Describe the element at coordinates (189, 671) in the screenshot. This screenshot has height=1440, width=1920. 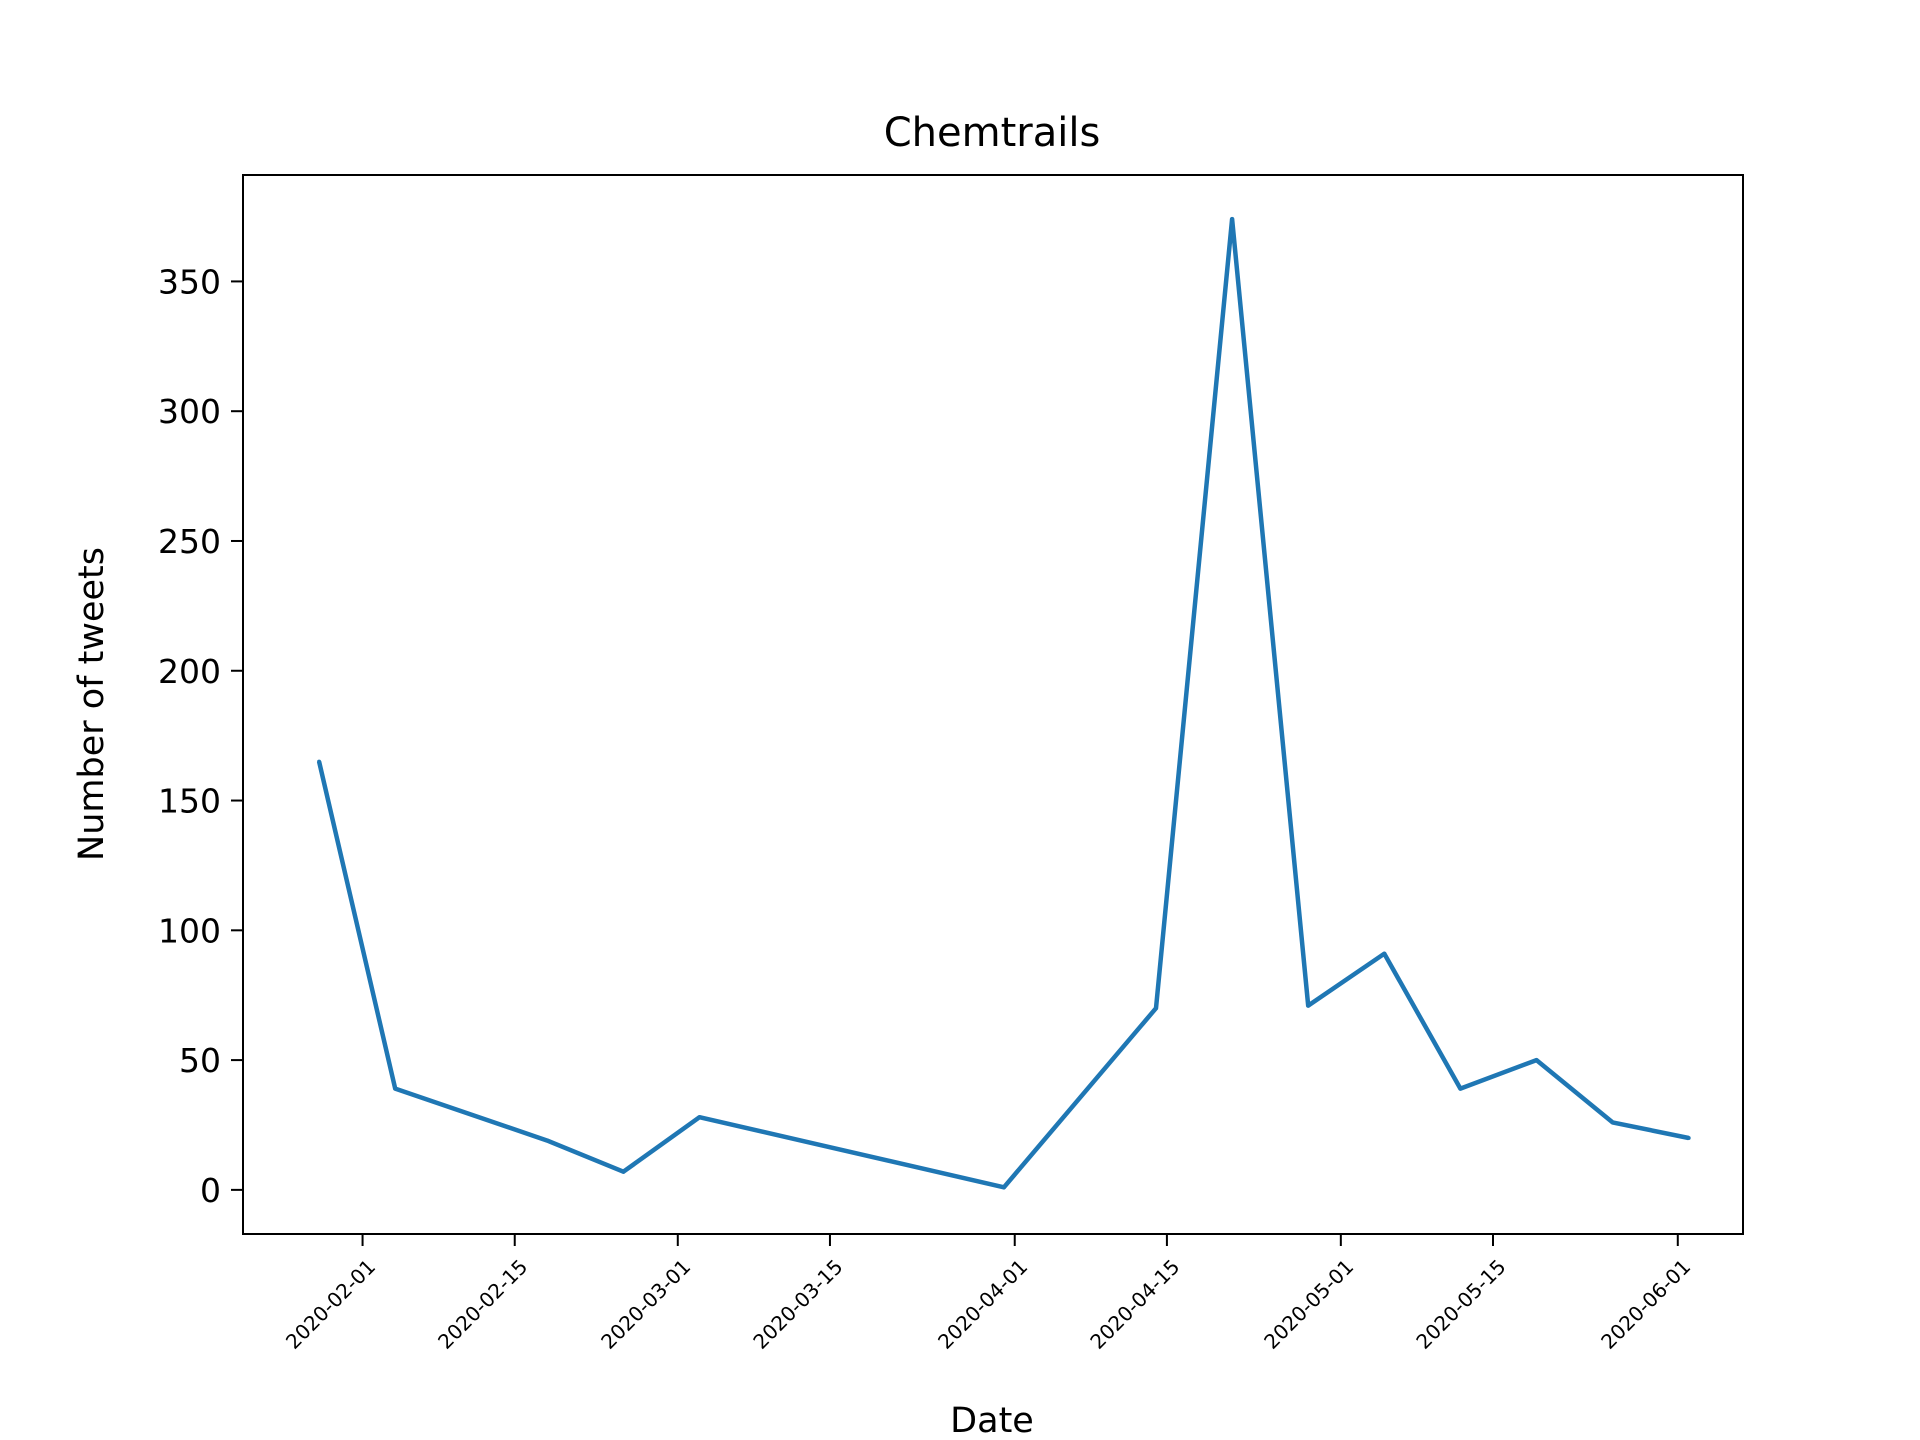
I see `y-tick-label: 200` at that location.